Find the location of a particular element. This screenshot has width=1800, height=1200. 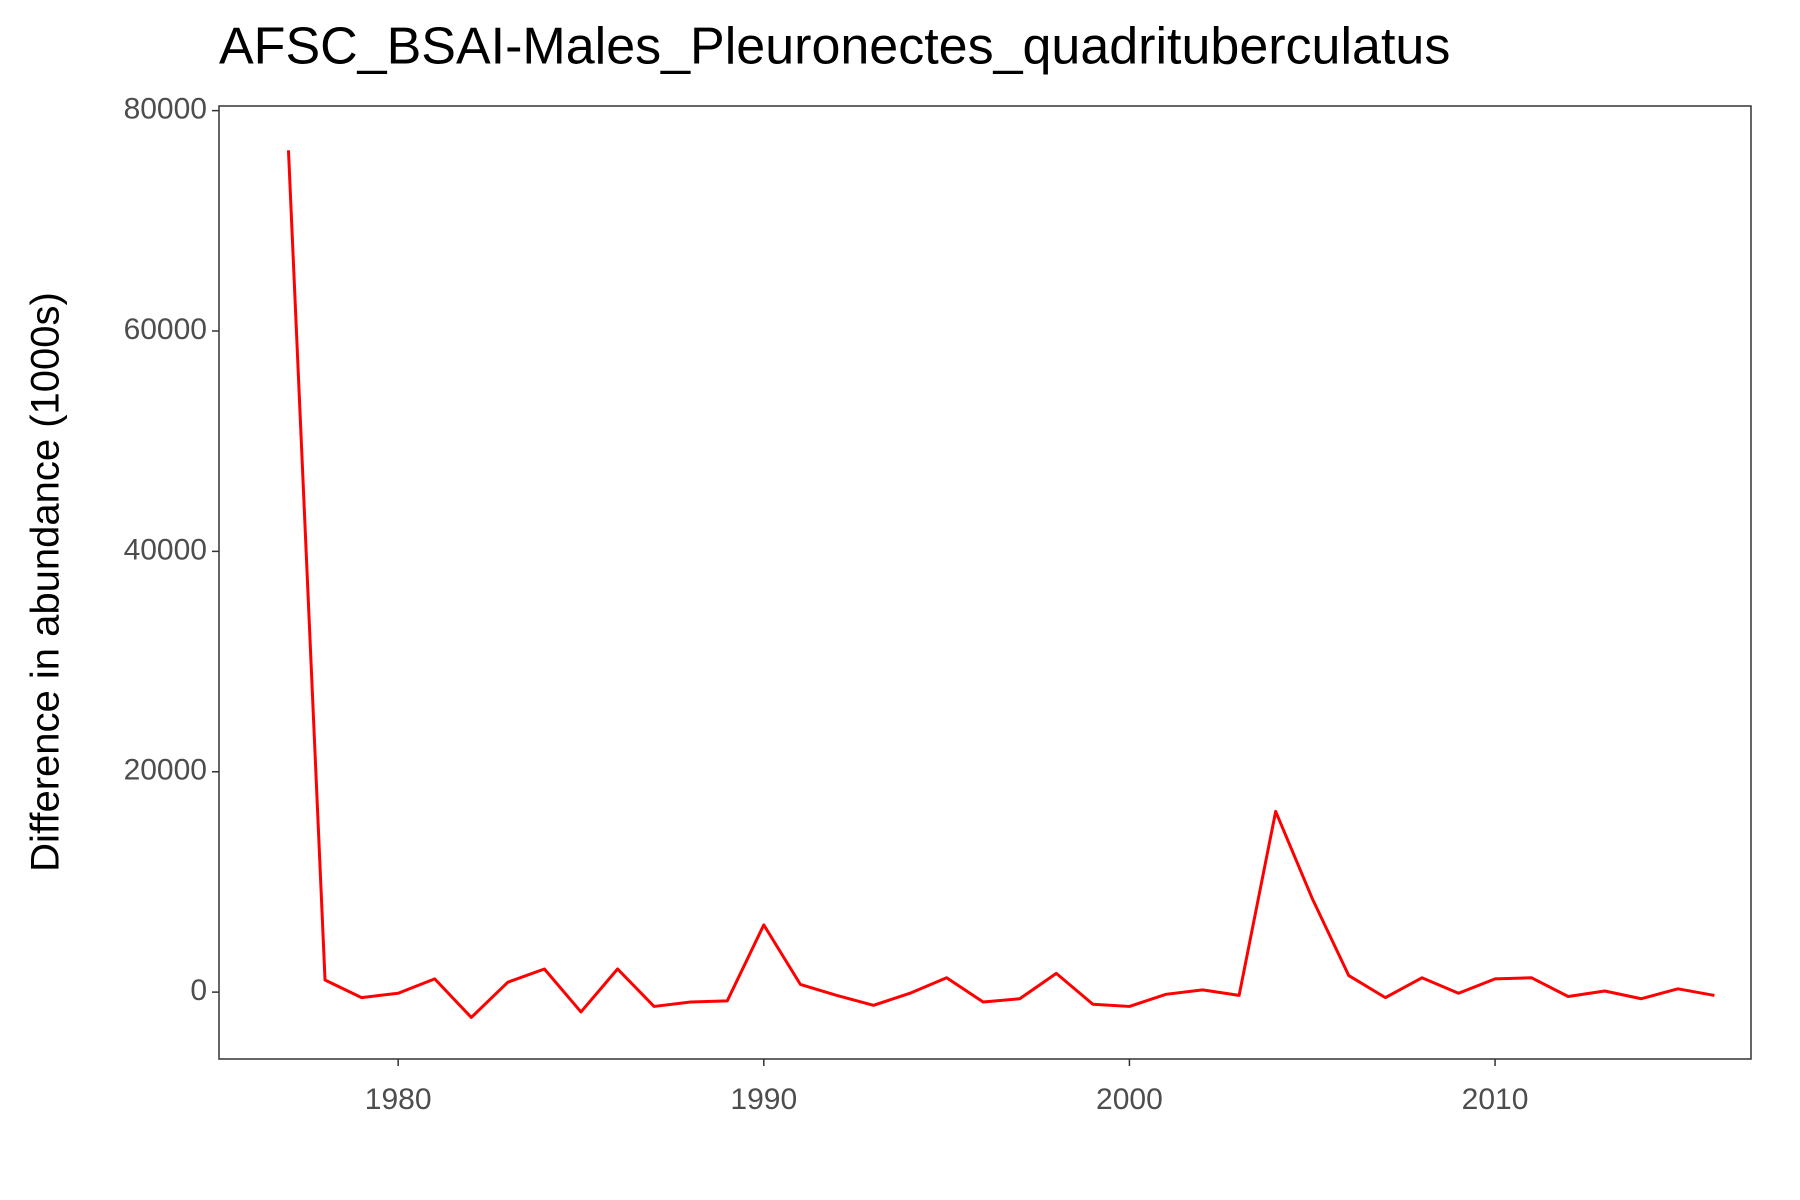

y-tick-label: 60000 is located at coordinates (165, 329).